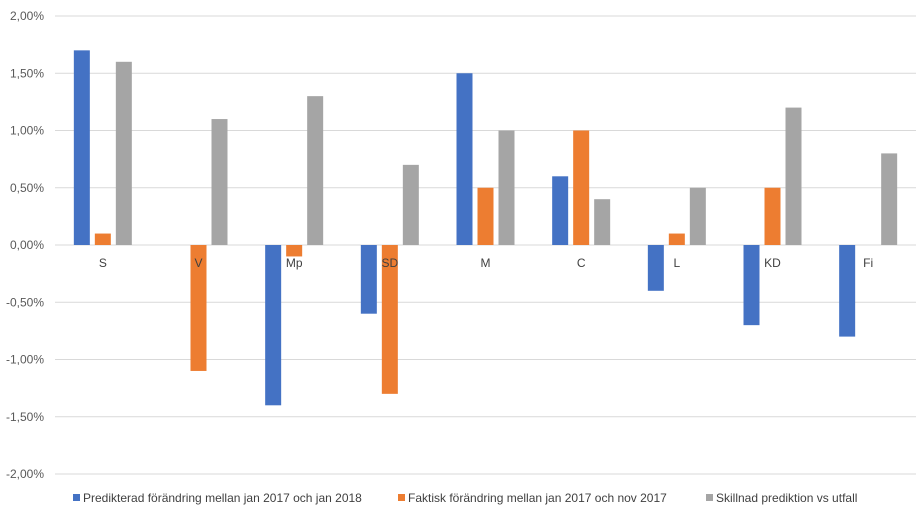 The image size is (922, 524). Describe the element at coordinates (581, 263) in the screenshot. I see `category-label: C` at that location.